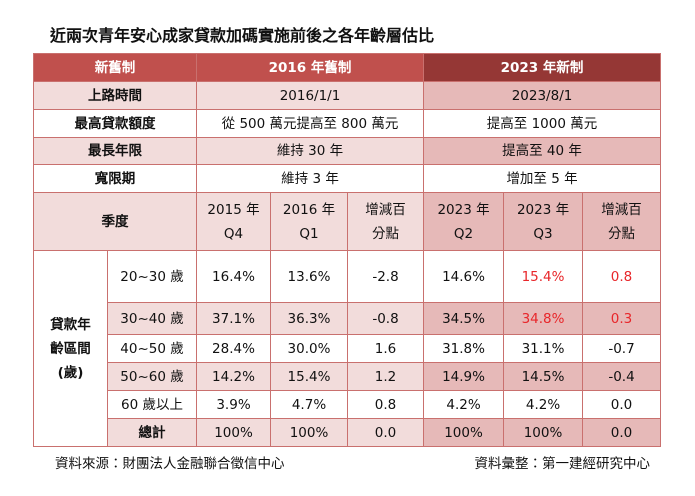 This screenshot has width=695, height=496. Describe the element at coordinates (152, 276) in the screenshot. I see `cell-text: 20~30 歲` at that location.